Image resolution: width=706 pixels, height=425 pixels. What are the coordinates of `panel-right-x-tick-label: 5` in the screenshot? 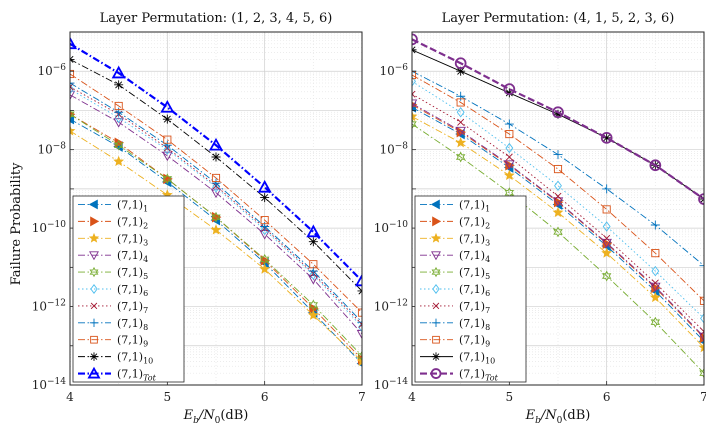 It's located at (510, 397).